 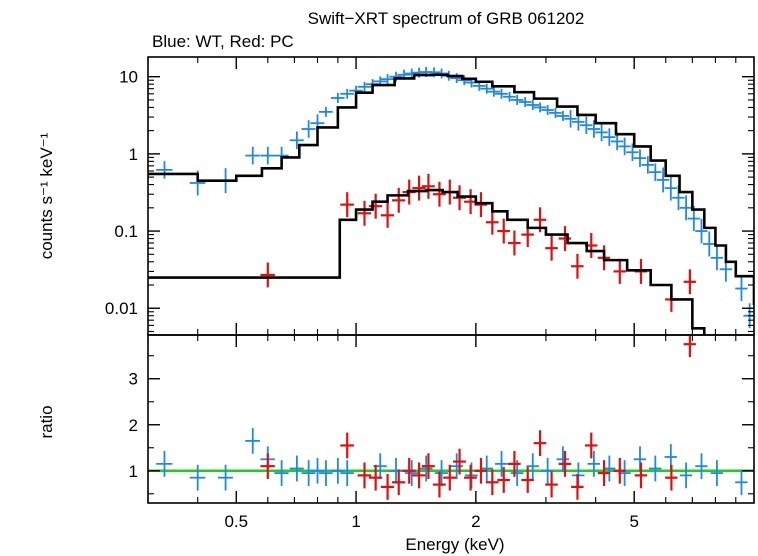 What do you see at coordinates (454, 544) in the screenshot?
I see `x-axis-label: Energy (keV)` at bounding box center [454, 544].